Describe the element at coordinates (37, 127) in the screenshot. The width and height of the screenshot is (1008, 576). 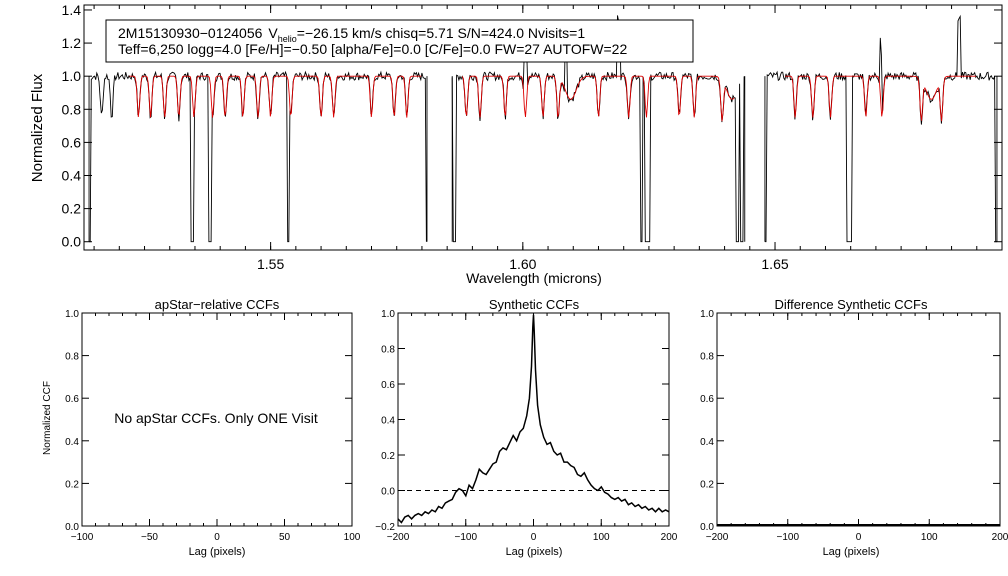
I see `spectrum-y-label: Normalized Flux` at that location.